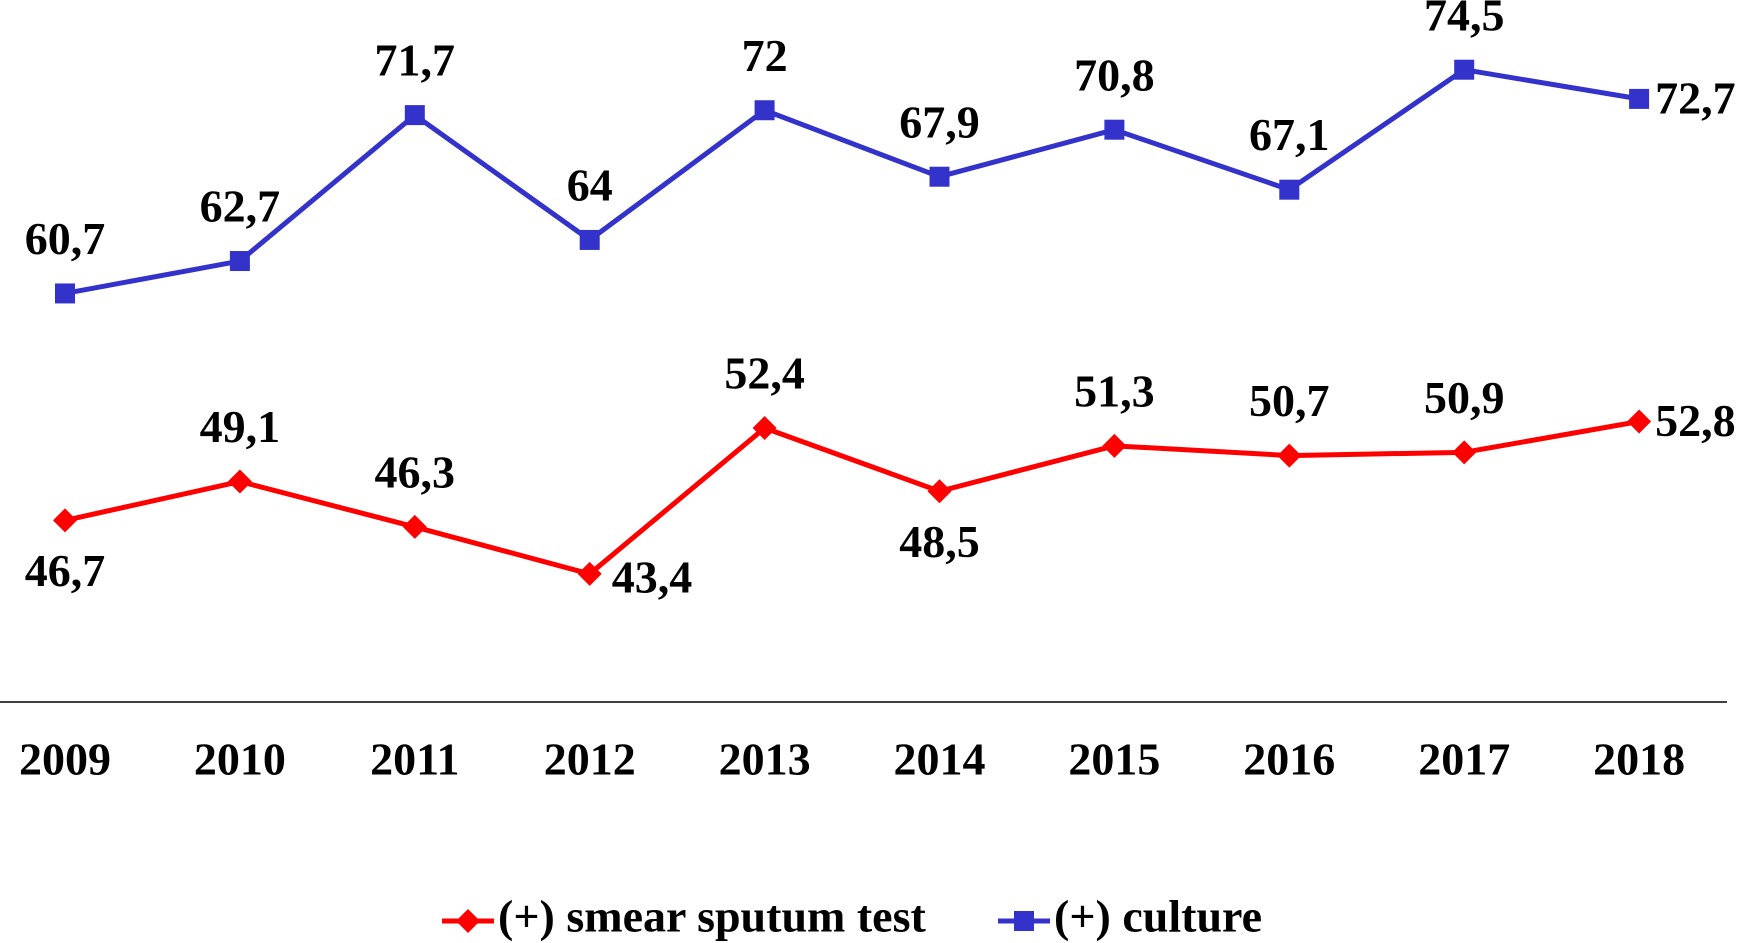  Describe the element at coordinates (240, 206) in the screenshot. I see `data-label: 62,7` at that location.